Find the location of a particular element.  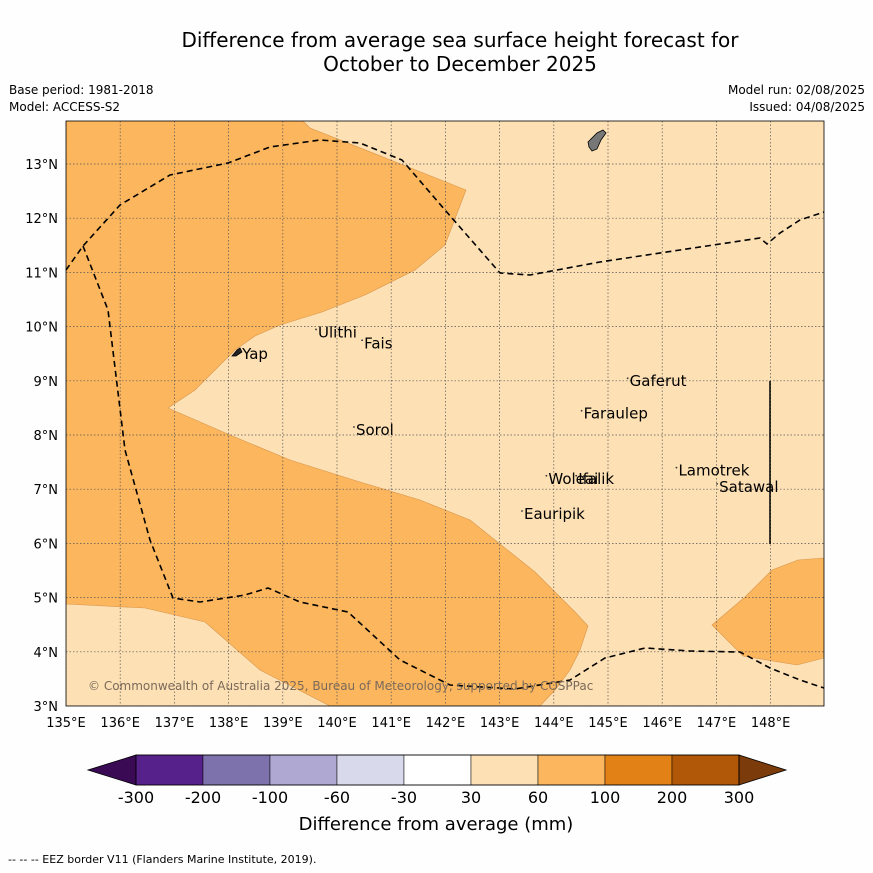

colorbar-tick-label: -100 is located at coordinates (270, 797).